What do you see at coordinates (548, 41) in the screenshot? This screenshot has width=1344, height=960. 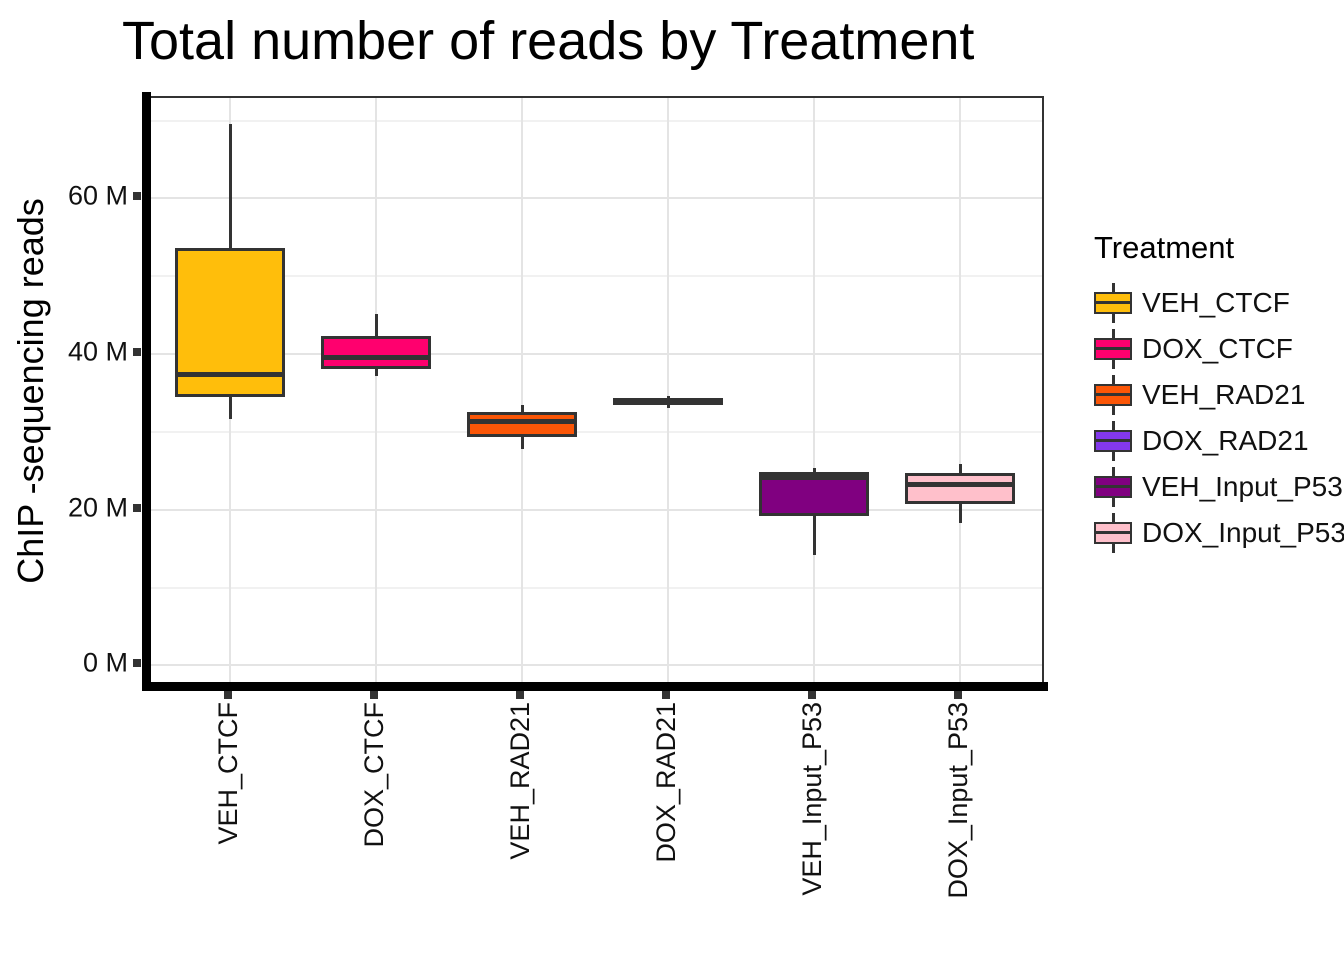 I see `chart-title: Total number of reads by Treatment` at bounding box center [548, 41].